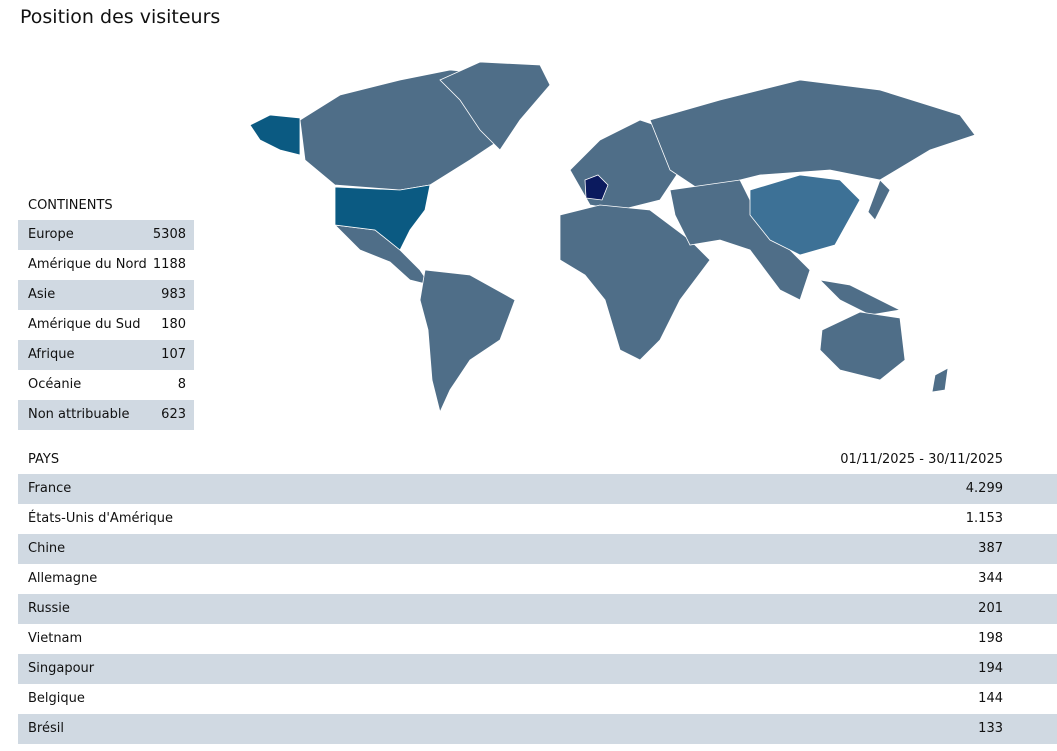 Image resolution: width=1057 pixels, height=751 pixels. What do you see at coordinates (100, 518) in the screenshot?
I see `country-row-label: États-Unis d'Amérique` at bounding box center [100, 518].